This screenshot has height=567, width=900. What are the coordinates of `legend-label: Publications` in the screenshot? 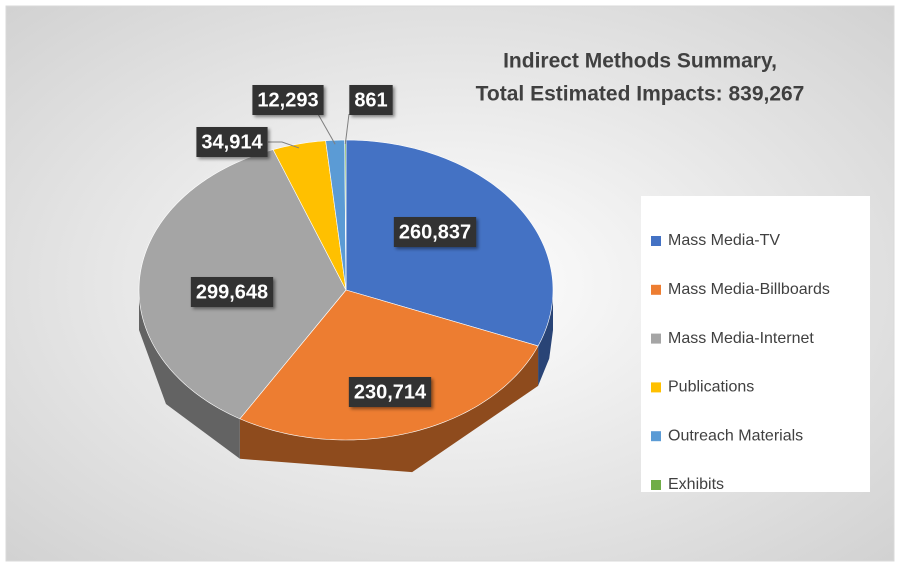 It's located at (711, 387).